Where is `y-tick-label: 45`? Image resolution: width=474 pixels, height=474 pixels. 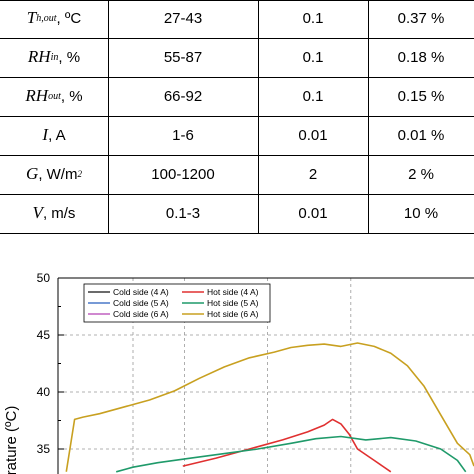 y-tick-label: 45 is located at coordinates (44, 335).